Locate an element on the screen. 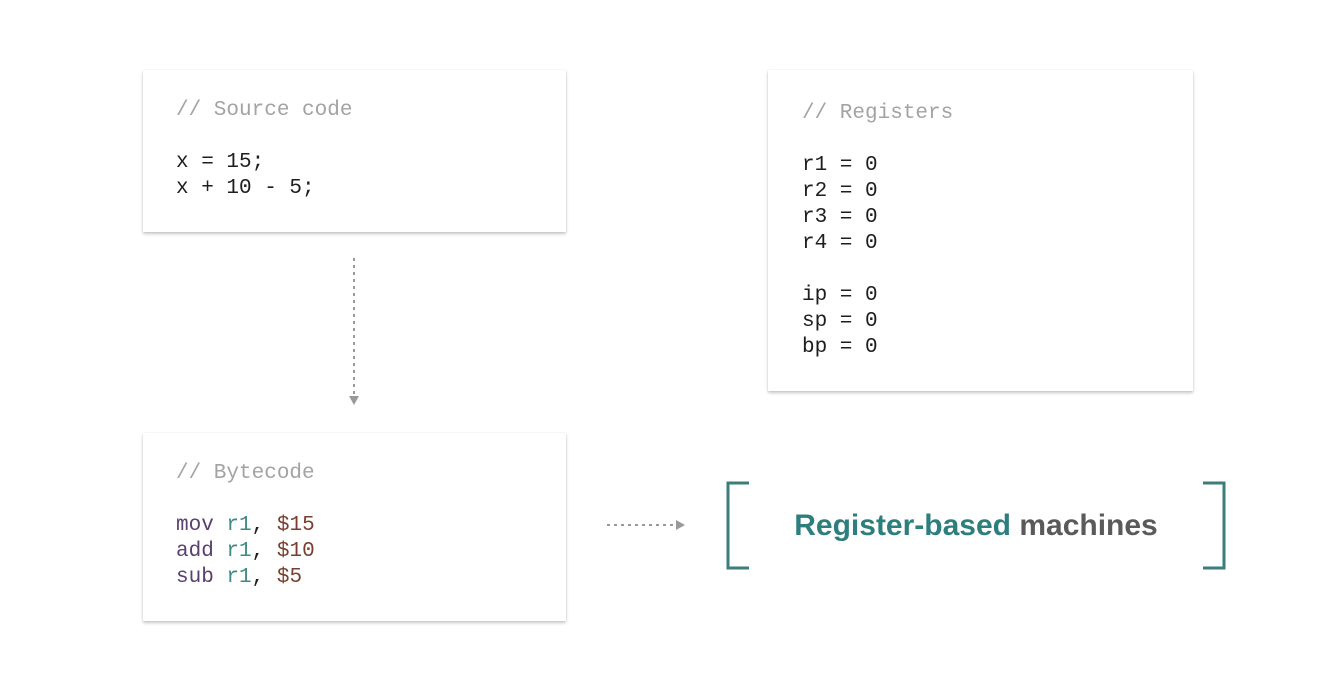 This screenshot has height=689, width=1338. register-line-ip: ip = 0 is located at coordinates (840, 295).